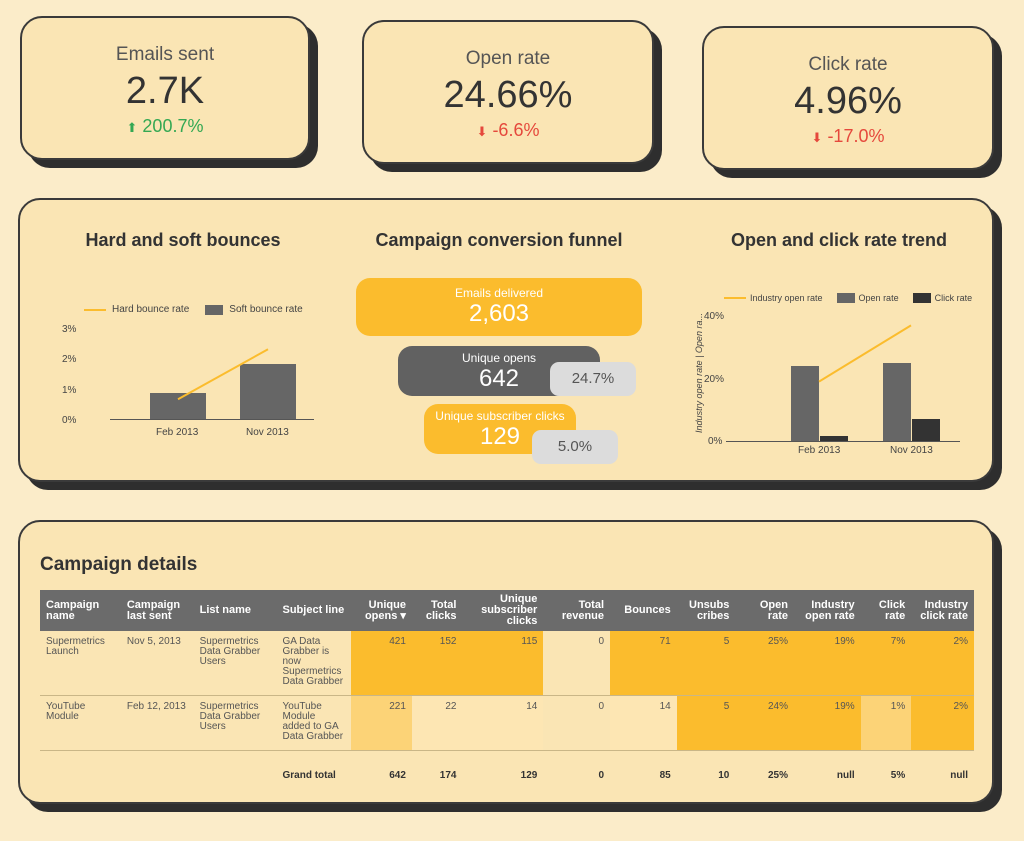 This screenshot has height=841, width=1024. Describe the element at coordinates (921, 298) in the screenshot. I see `legend-bar-swatch-dark` at that location.